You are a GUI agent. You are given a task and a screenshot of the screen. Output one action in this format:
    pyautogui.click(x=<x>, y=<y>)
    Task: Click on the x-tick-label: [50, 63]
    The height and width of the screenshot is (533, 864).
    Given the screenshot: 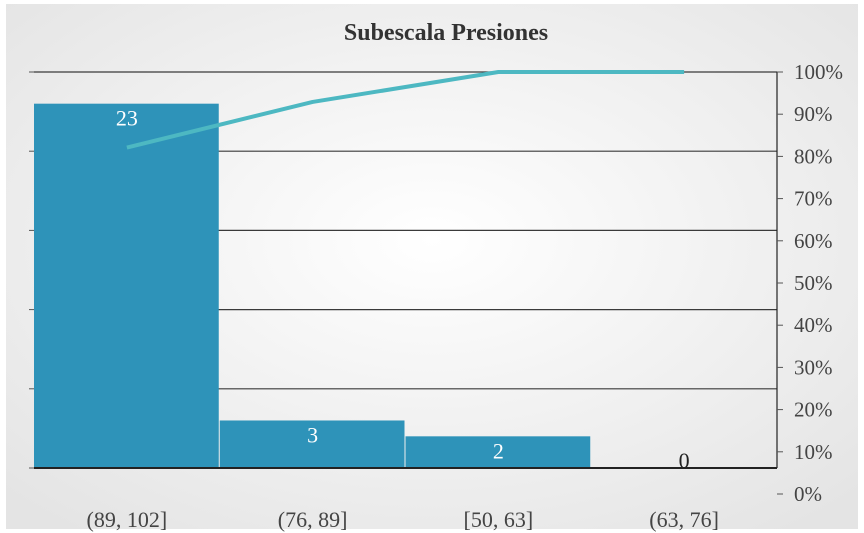 What is the action you would take?
    pyautogui.click(x=499, y=519)
    